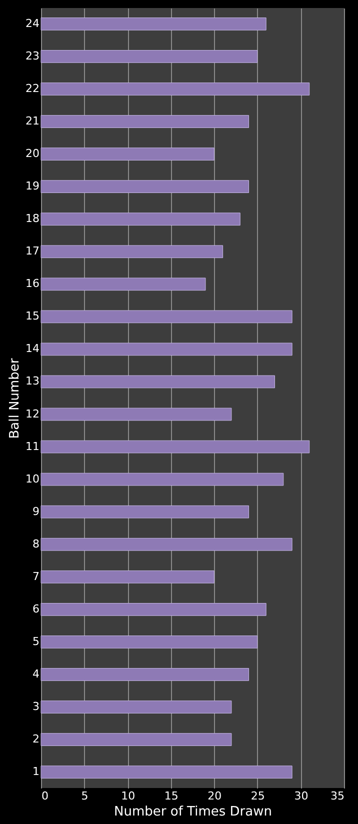 Image resolution: width=358 pixels, height=824 pixels. Describe the element at coordinates (33, 479) in the screenshot. I see `y-tick-label: 10` at that location.